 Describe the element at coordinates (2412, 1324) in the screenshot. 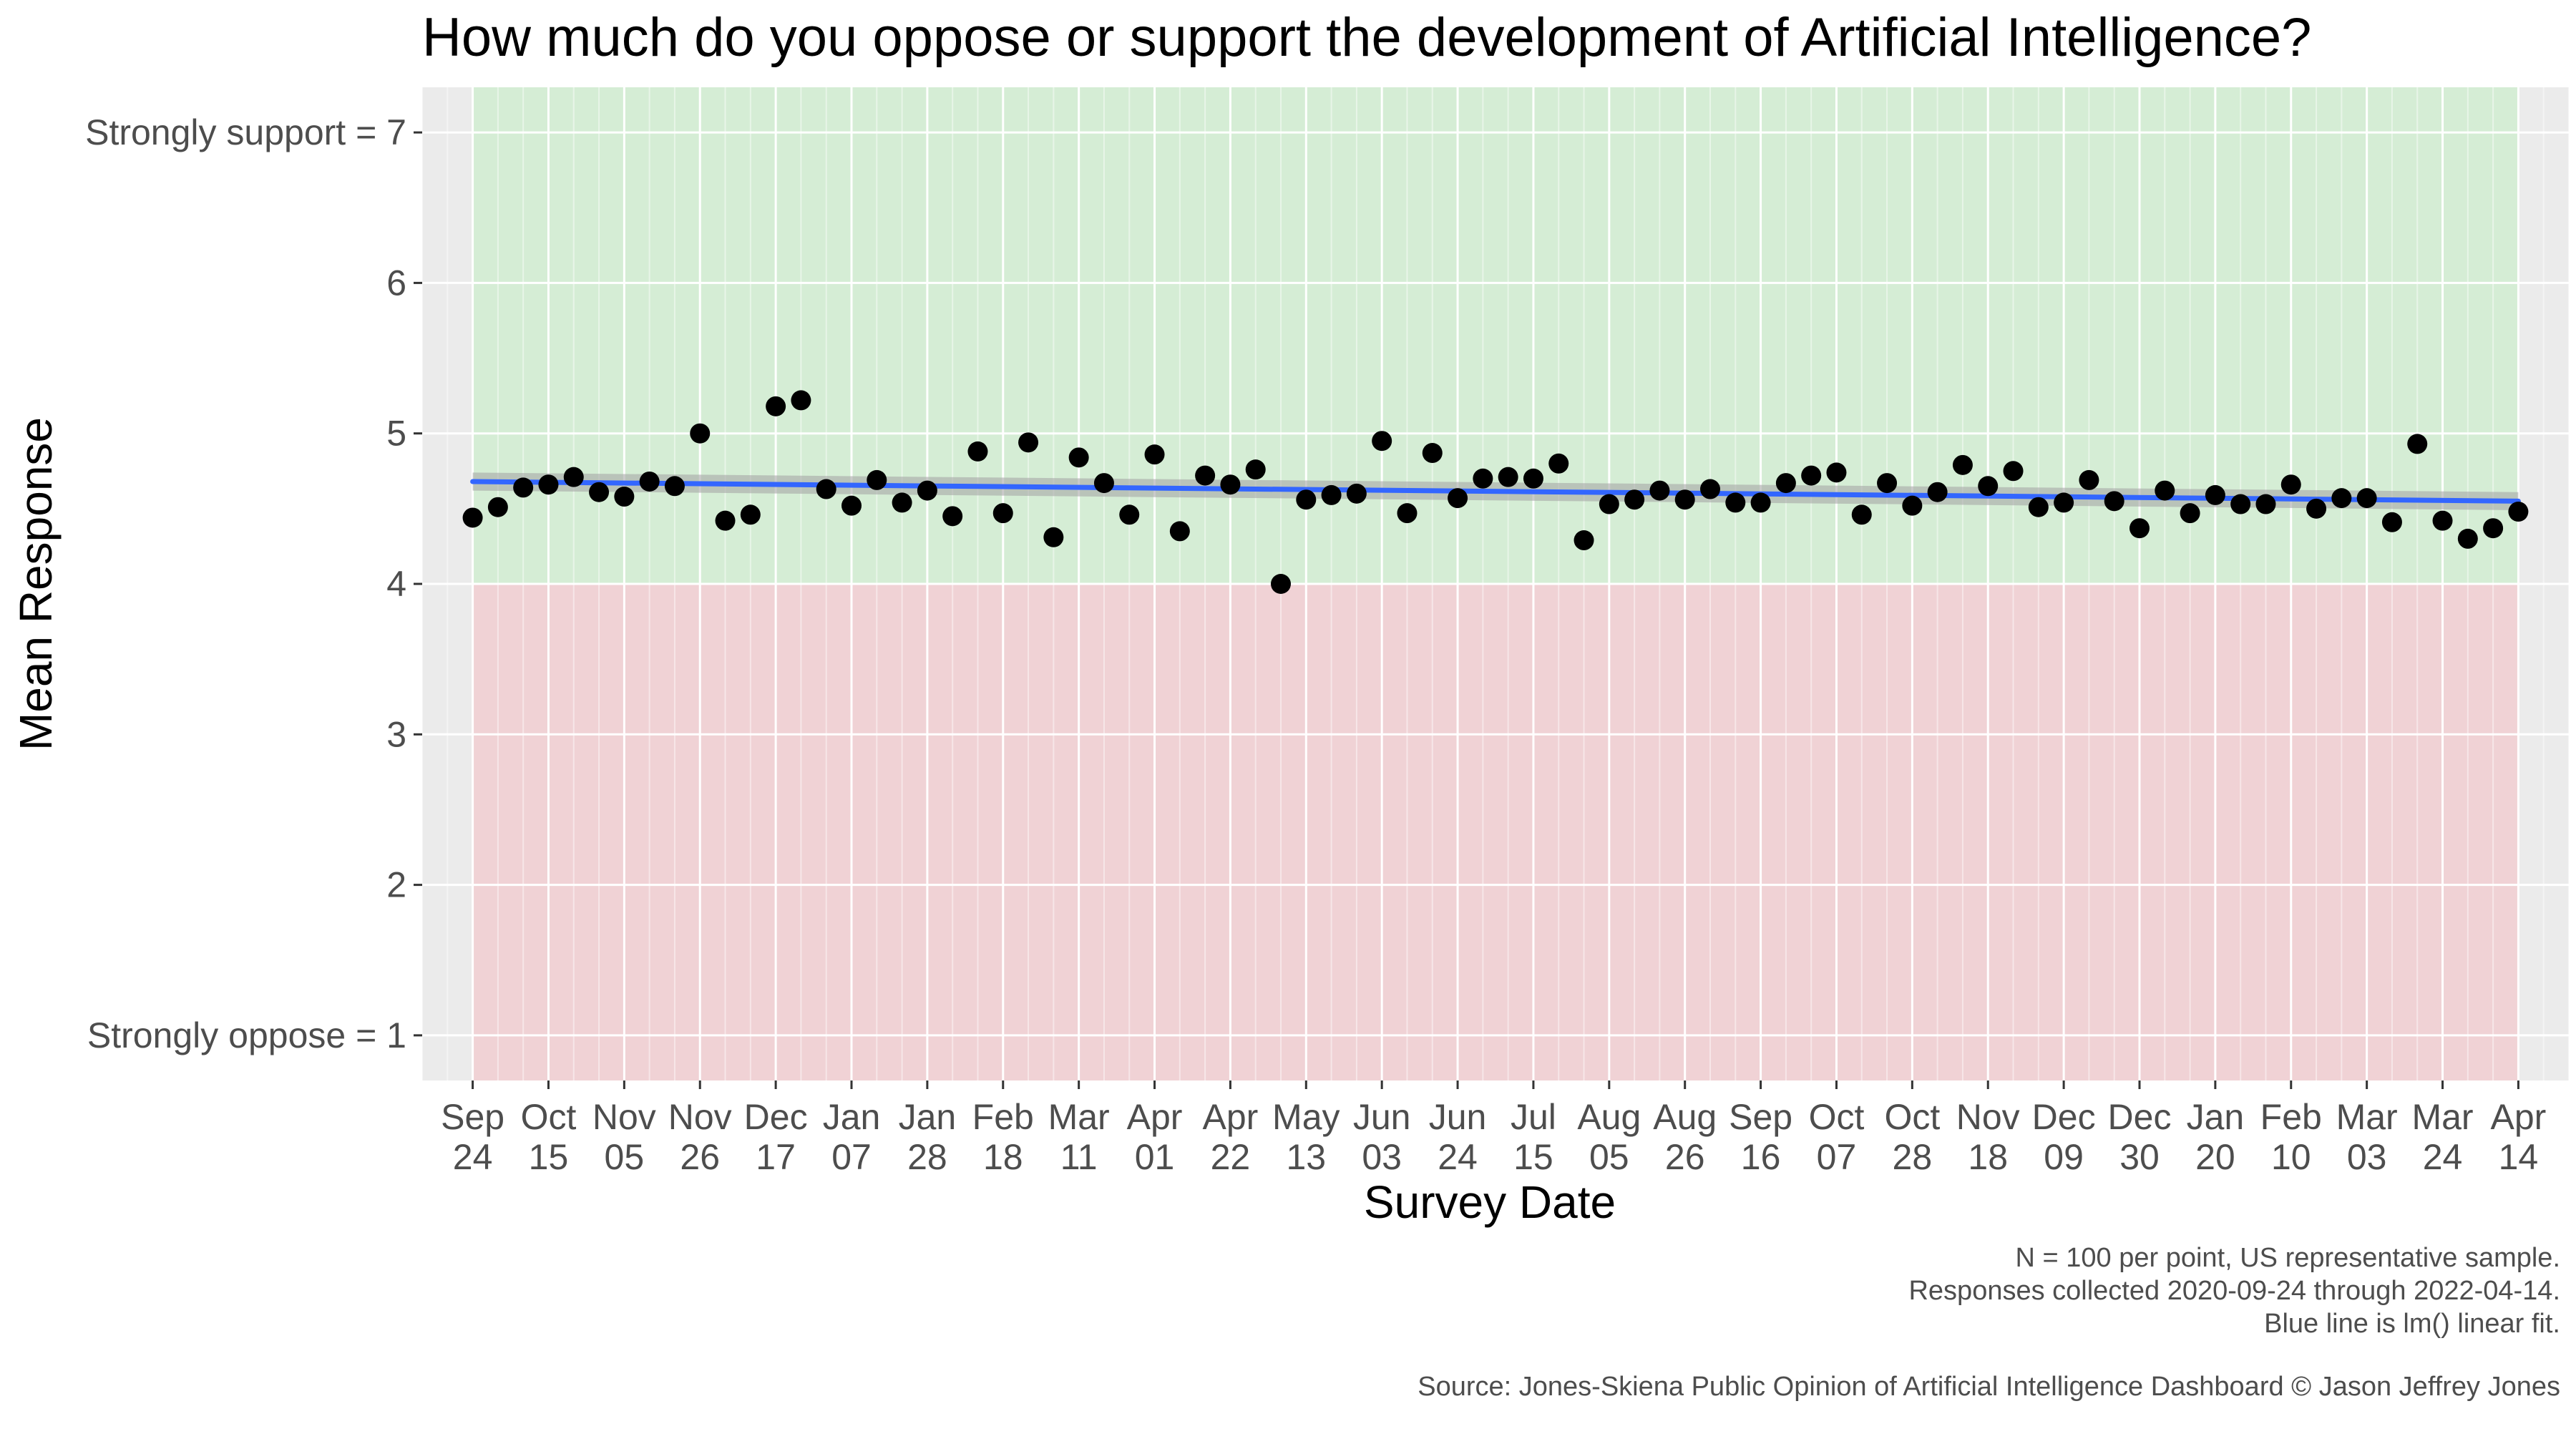

I see `caption-line-3: Blue line is lm() linear fit.` at that location.